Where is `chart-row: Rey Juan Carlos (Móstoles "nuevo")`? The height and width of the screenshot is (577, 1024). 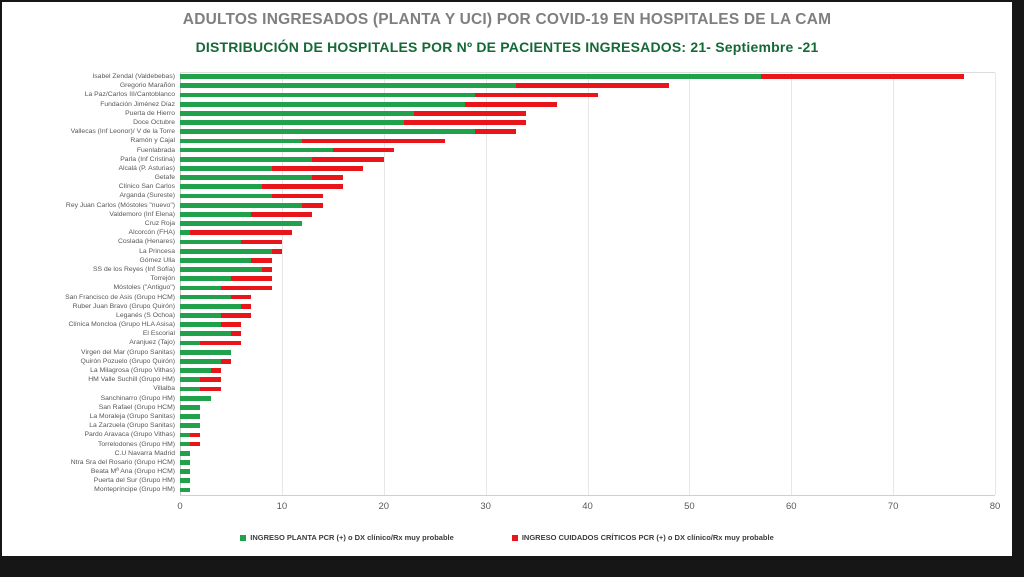
chart-row: Rey Juan Carlos (Móstoles "nuevo") is located at coordinates (507, 205).